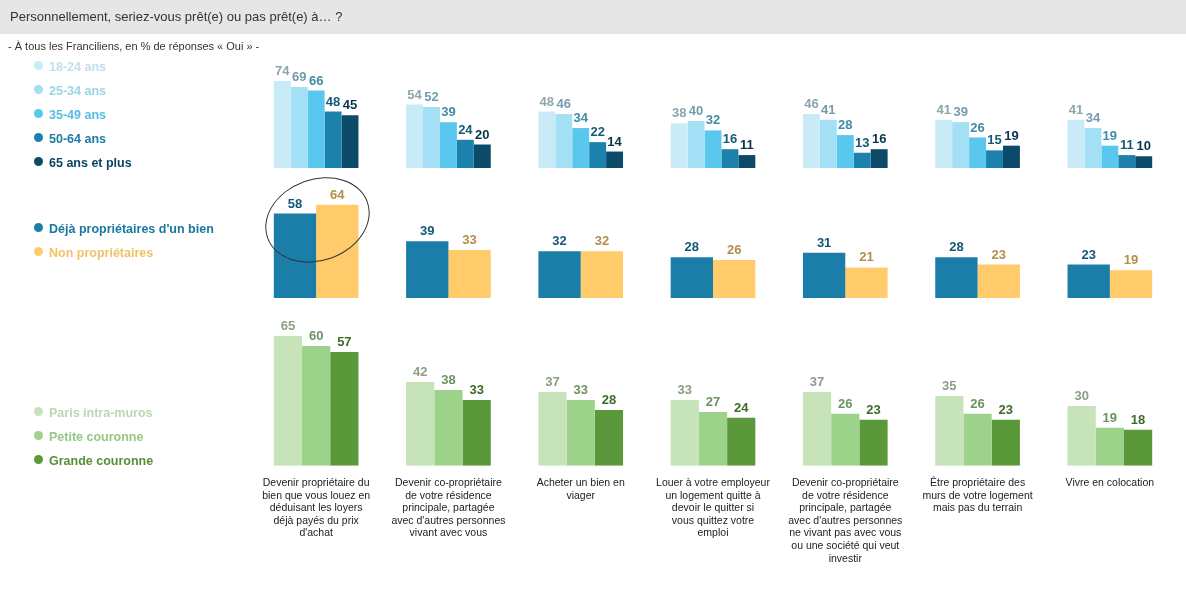 This screenshot has width=1186, height=611. Describe the element at coordinates (77, 139) in the screenshot. I see `legend-label: 50-64 ans` at that location.